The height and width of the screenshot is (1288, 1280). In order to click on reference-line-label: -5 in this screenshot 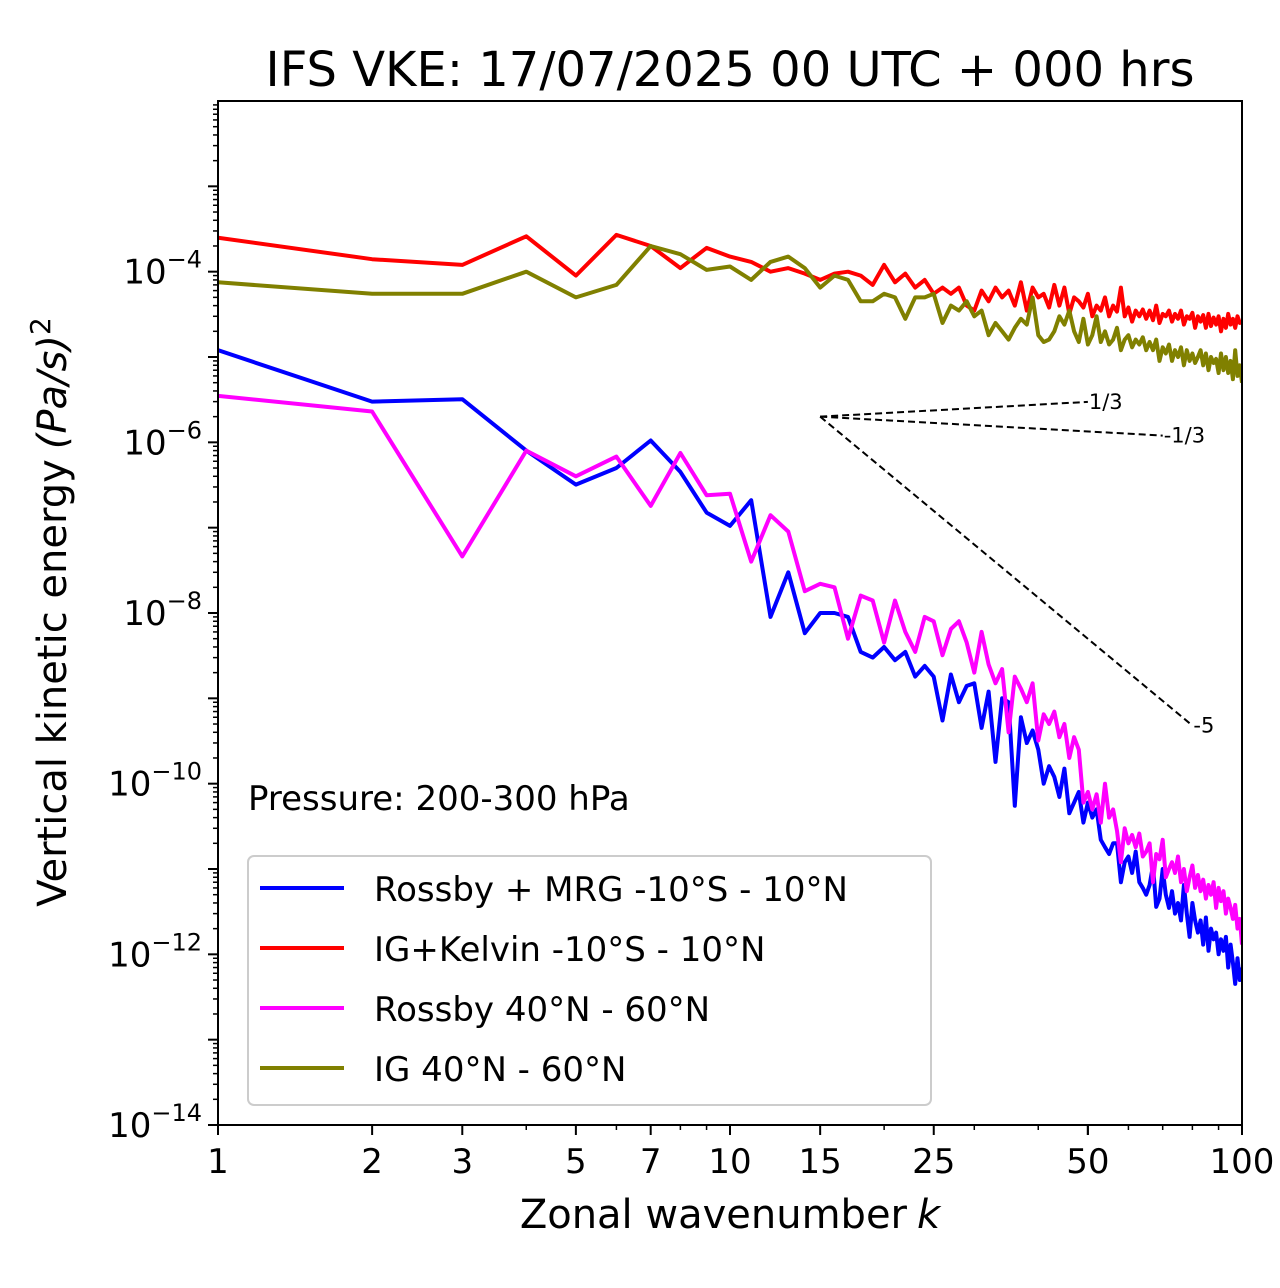, I will do `click(1203, 726)`.